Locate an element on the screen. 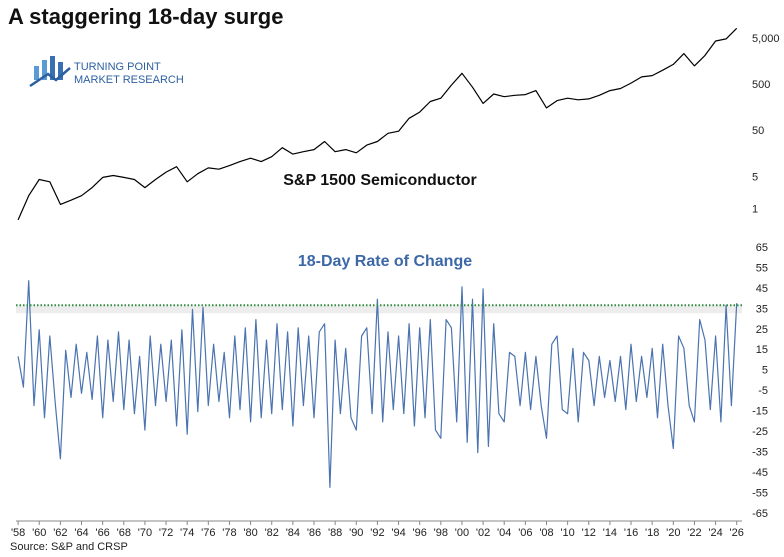 The image size is (784, 557). y-tick-label: -65 is located at coordinates (760, 514).